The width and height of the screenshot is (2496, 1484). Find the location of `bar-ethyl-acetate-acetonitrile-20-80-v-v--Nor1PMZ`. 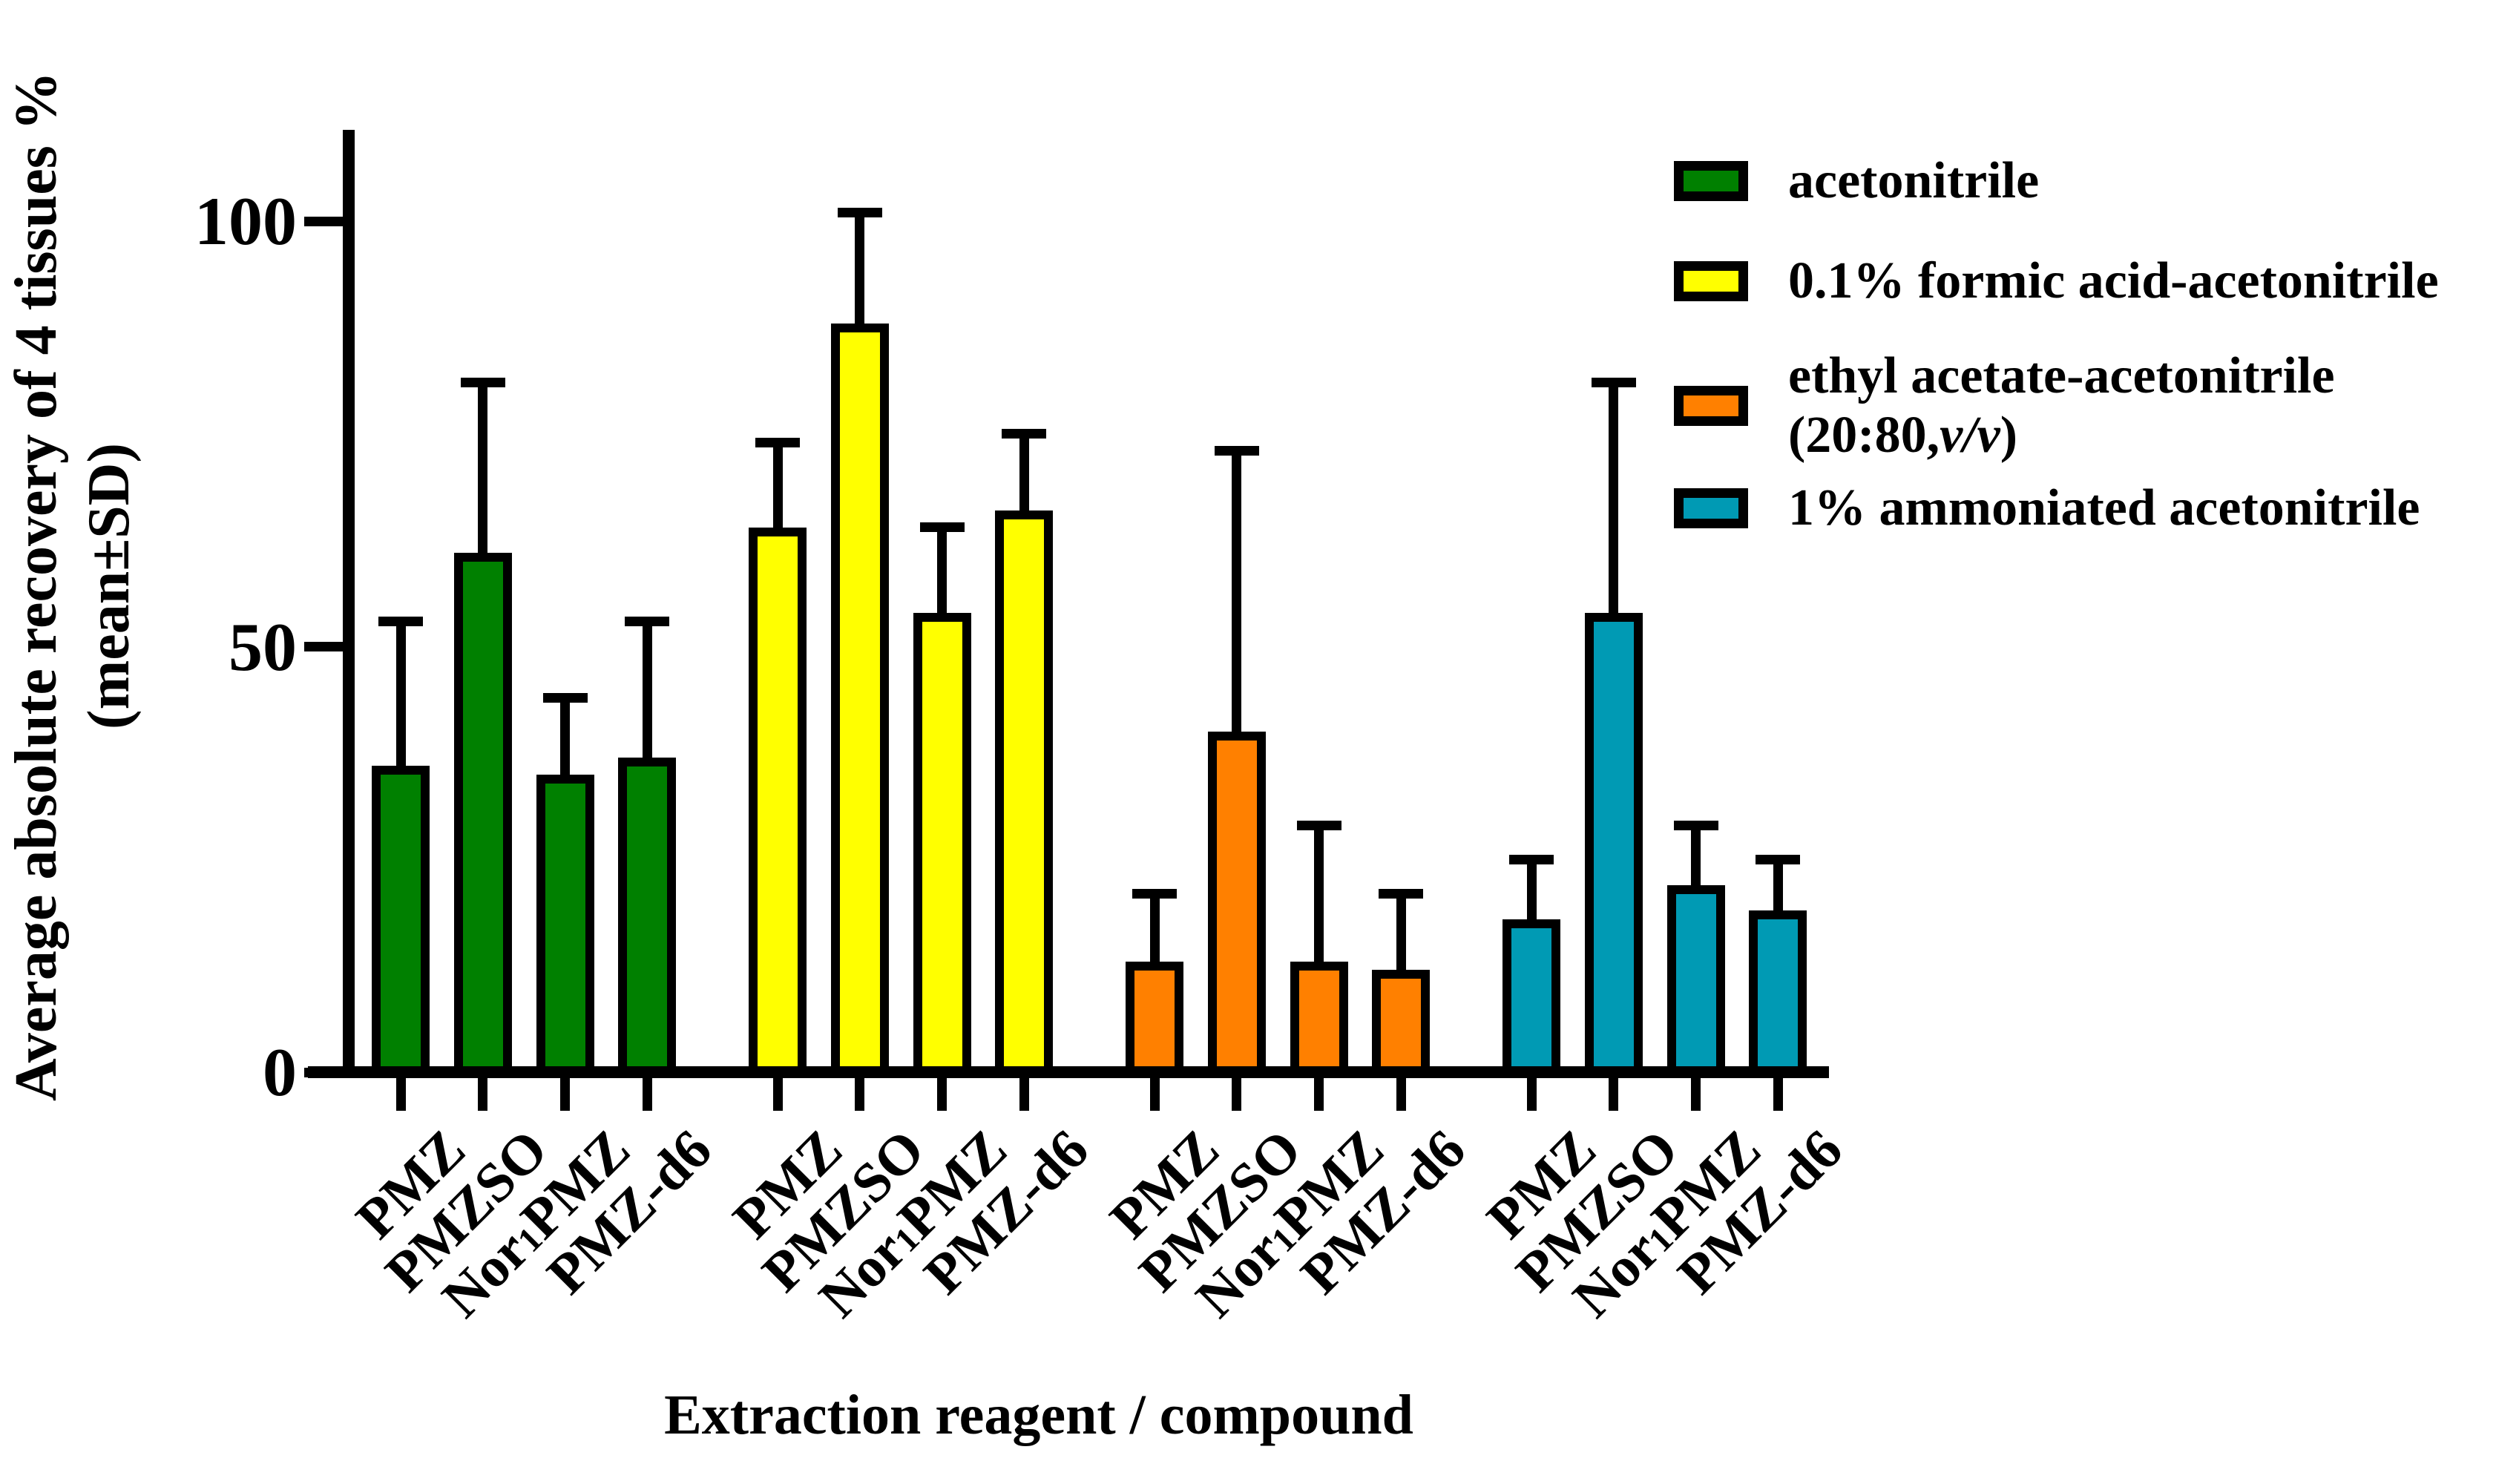

bar-ethyl-acetate-acetonitrile-20-80-v-v--Nor1PMZ is located at coordinates (1319, 1018).